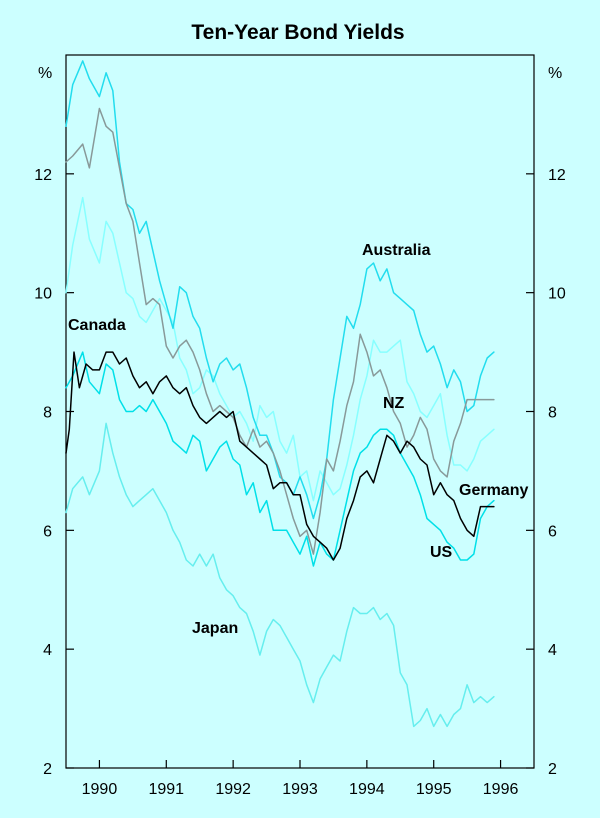  Describe the element at coordinates (300, 789) in the screenshot. I see `x-tick-label: 1993` at that location.